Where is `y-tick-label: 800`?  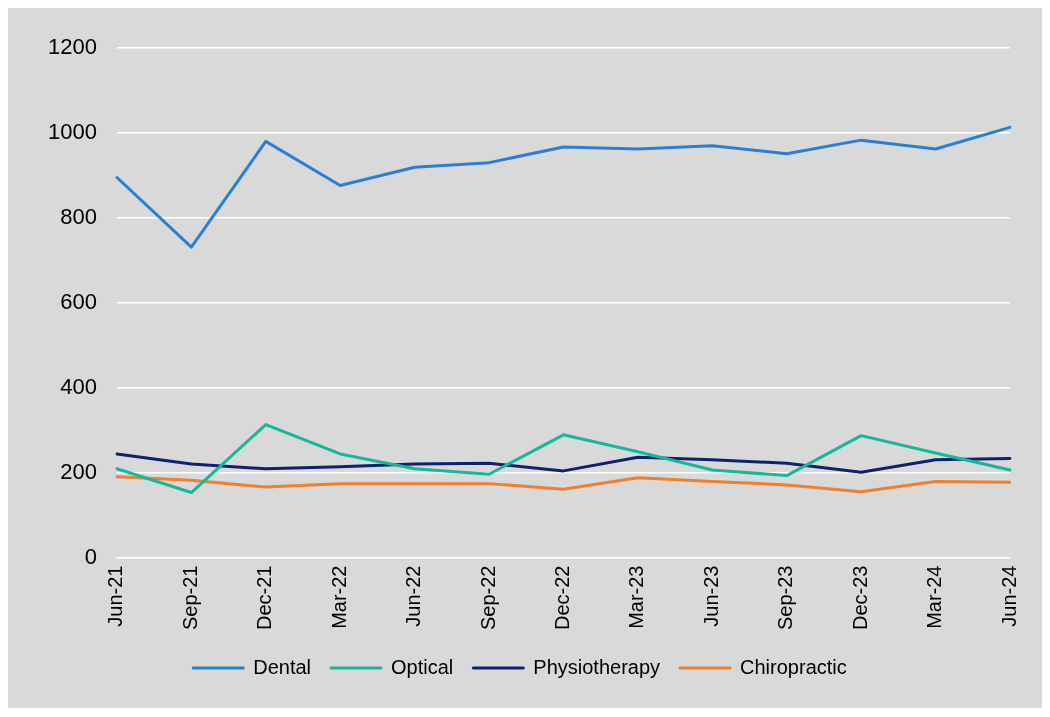 y-tick-label: 800 is located at coordinates (78, 216).